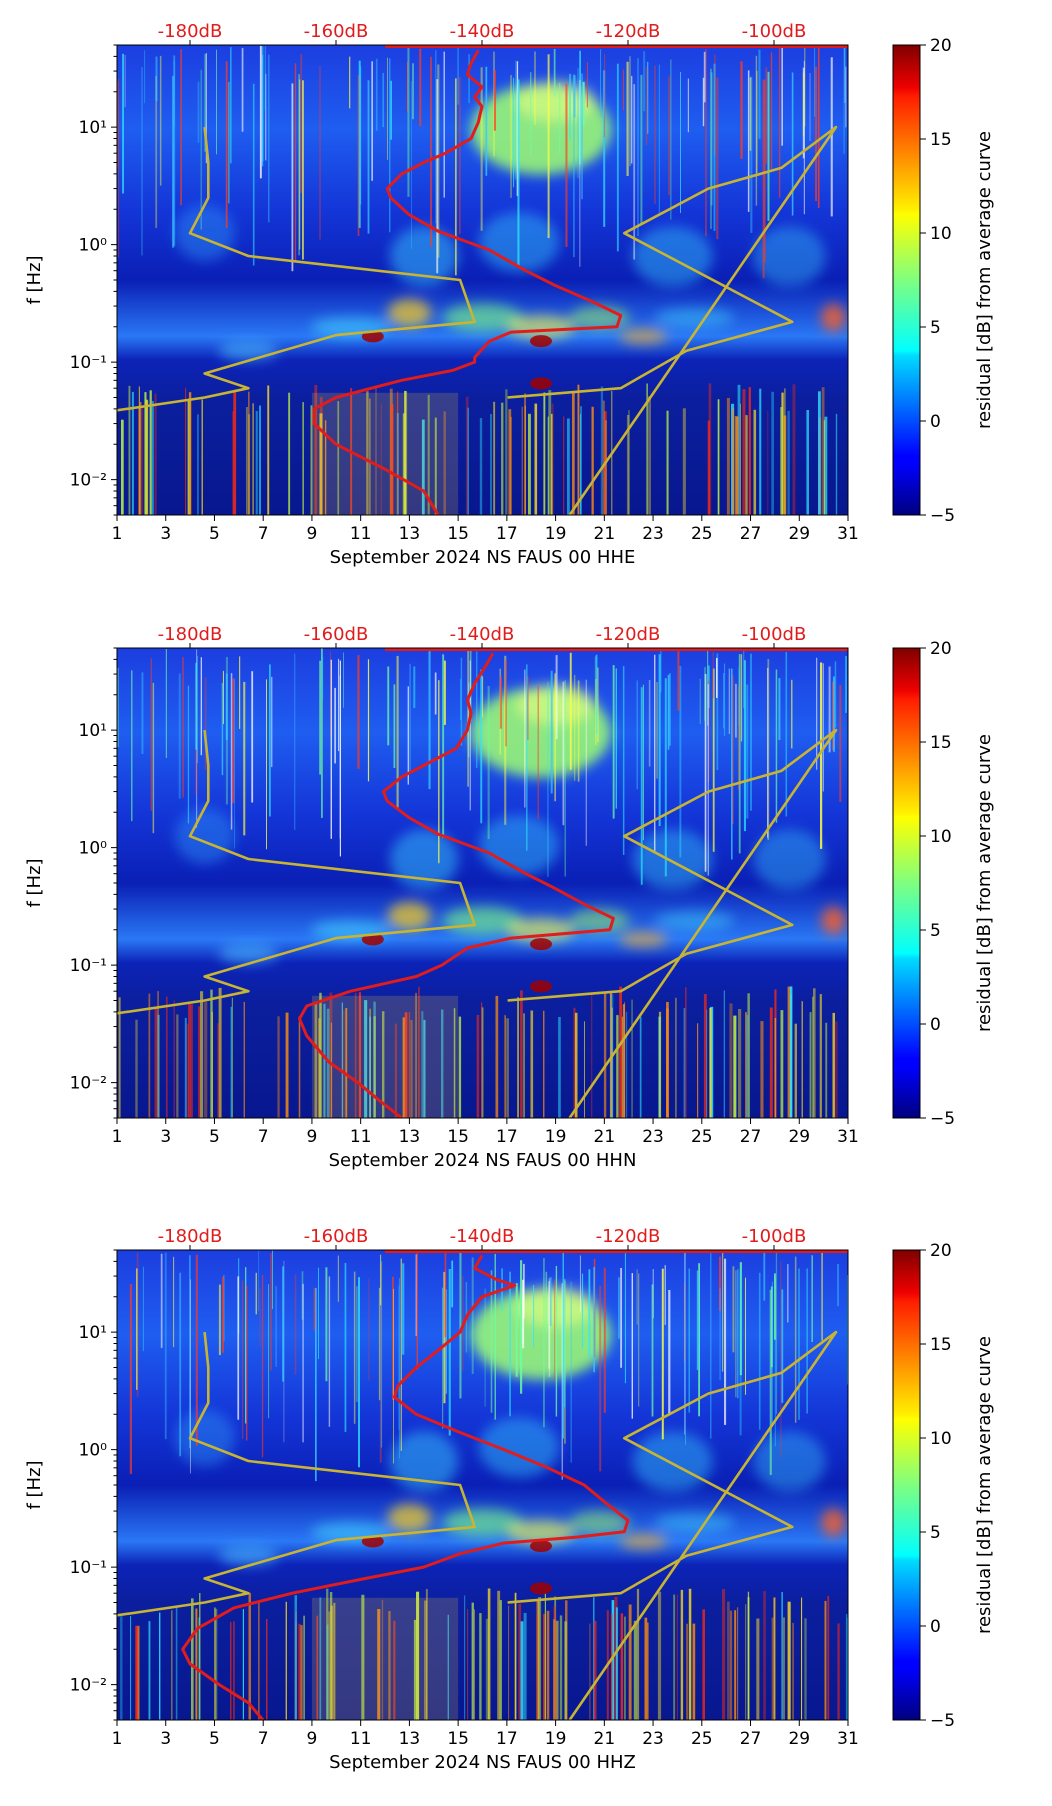 Image resolution: width=1052 pixels, height=1806 pixels. What do you see at coordinates (336, 1236) in the screenshot?
I see `top-db-label: -160dB` at bounding box center [336, 1236].